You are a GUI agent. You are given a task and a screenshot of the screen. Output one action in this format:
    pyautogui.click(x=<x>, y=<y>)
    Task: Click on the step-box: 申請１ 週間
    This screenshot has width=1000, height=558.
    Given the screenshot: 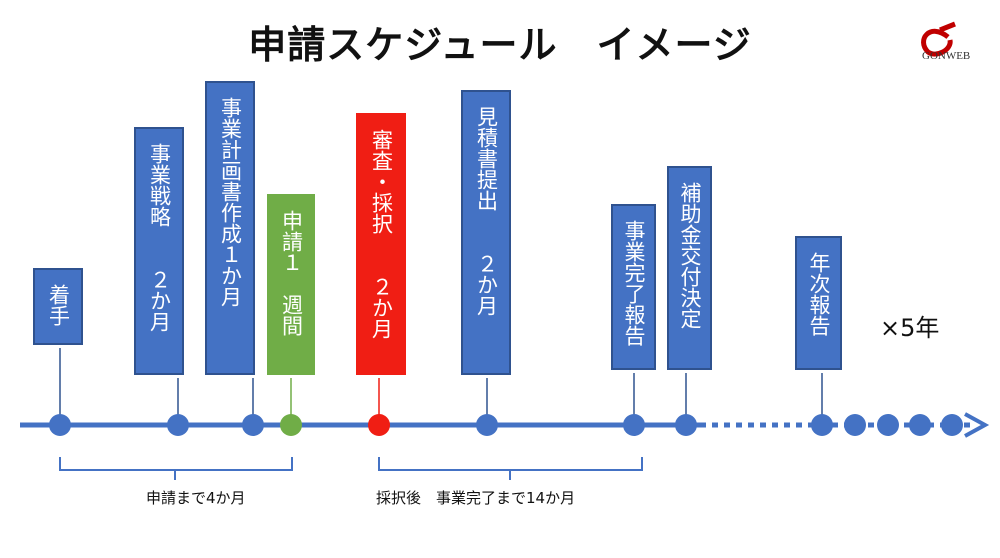 What is the action you would take?
    pyautogui.click(x=291, y=284)
    